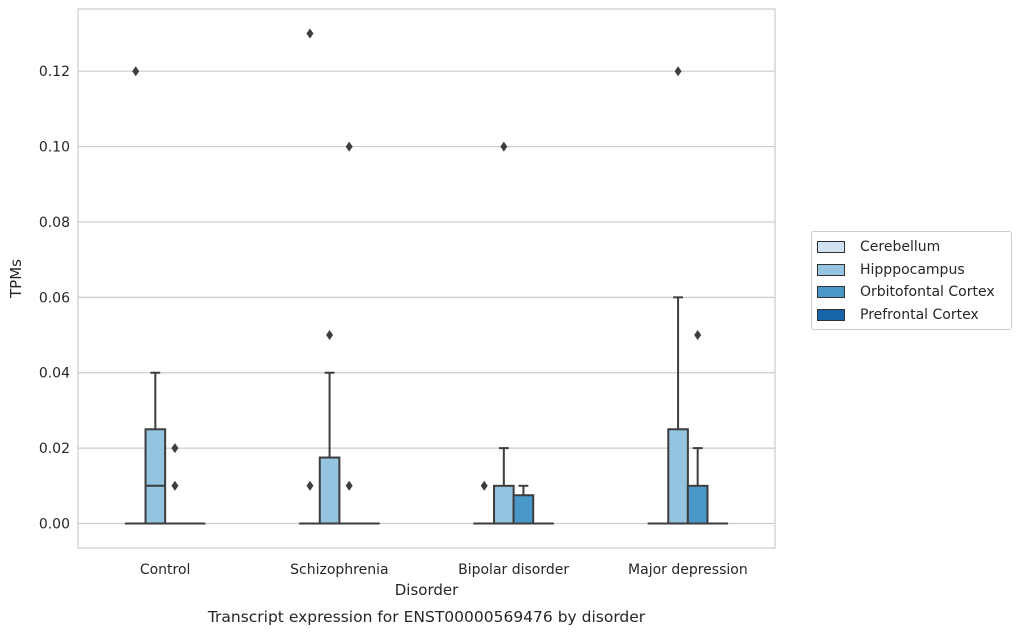  What do you see at coordinates (900, 247) in the screenshot?
I see `legend-label: Cerebellum` at bounding box center [900, 247].